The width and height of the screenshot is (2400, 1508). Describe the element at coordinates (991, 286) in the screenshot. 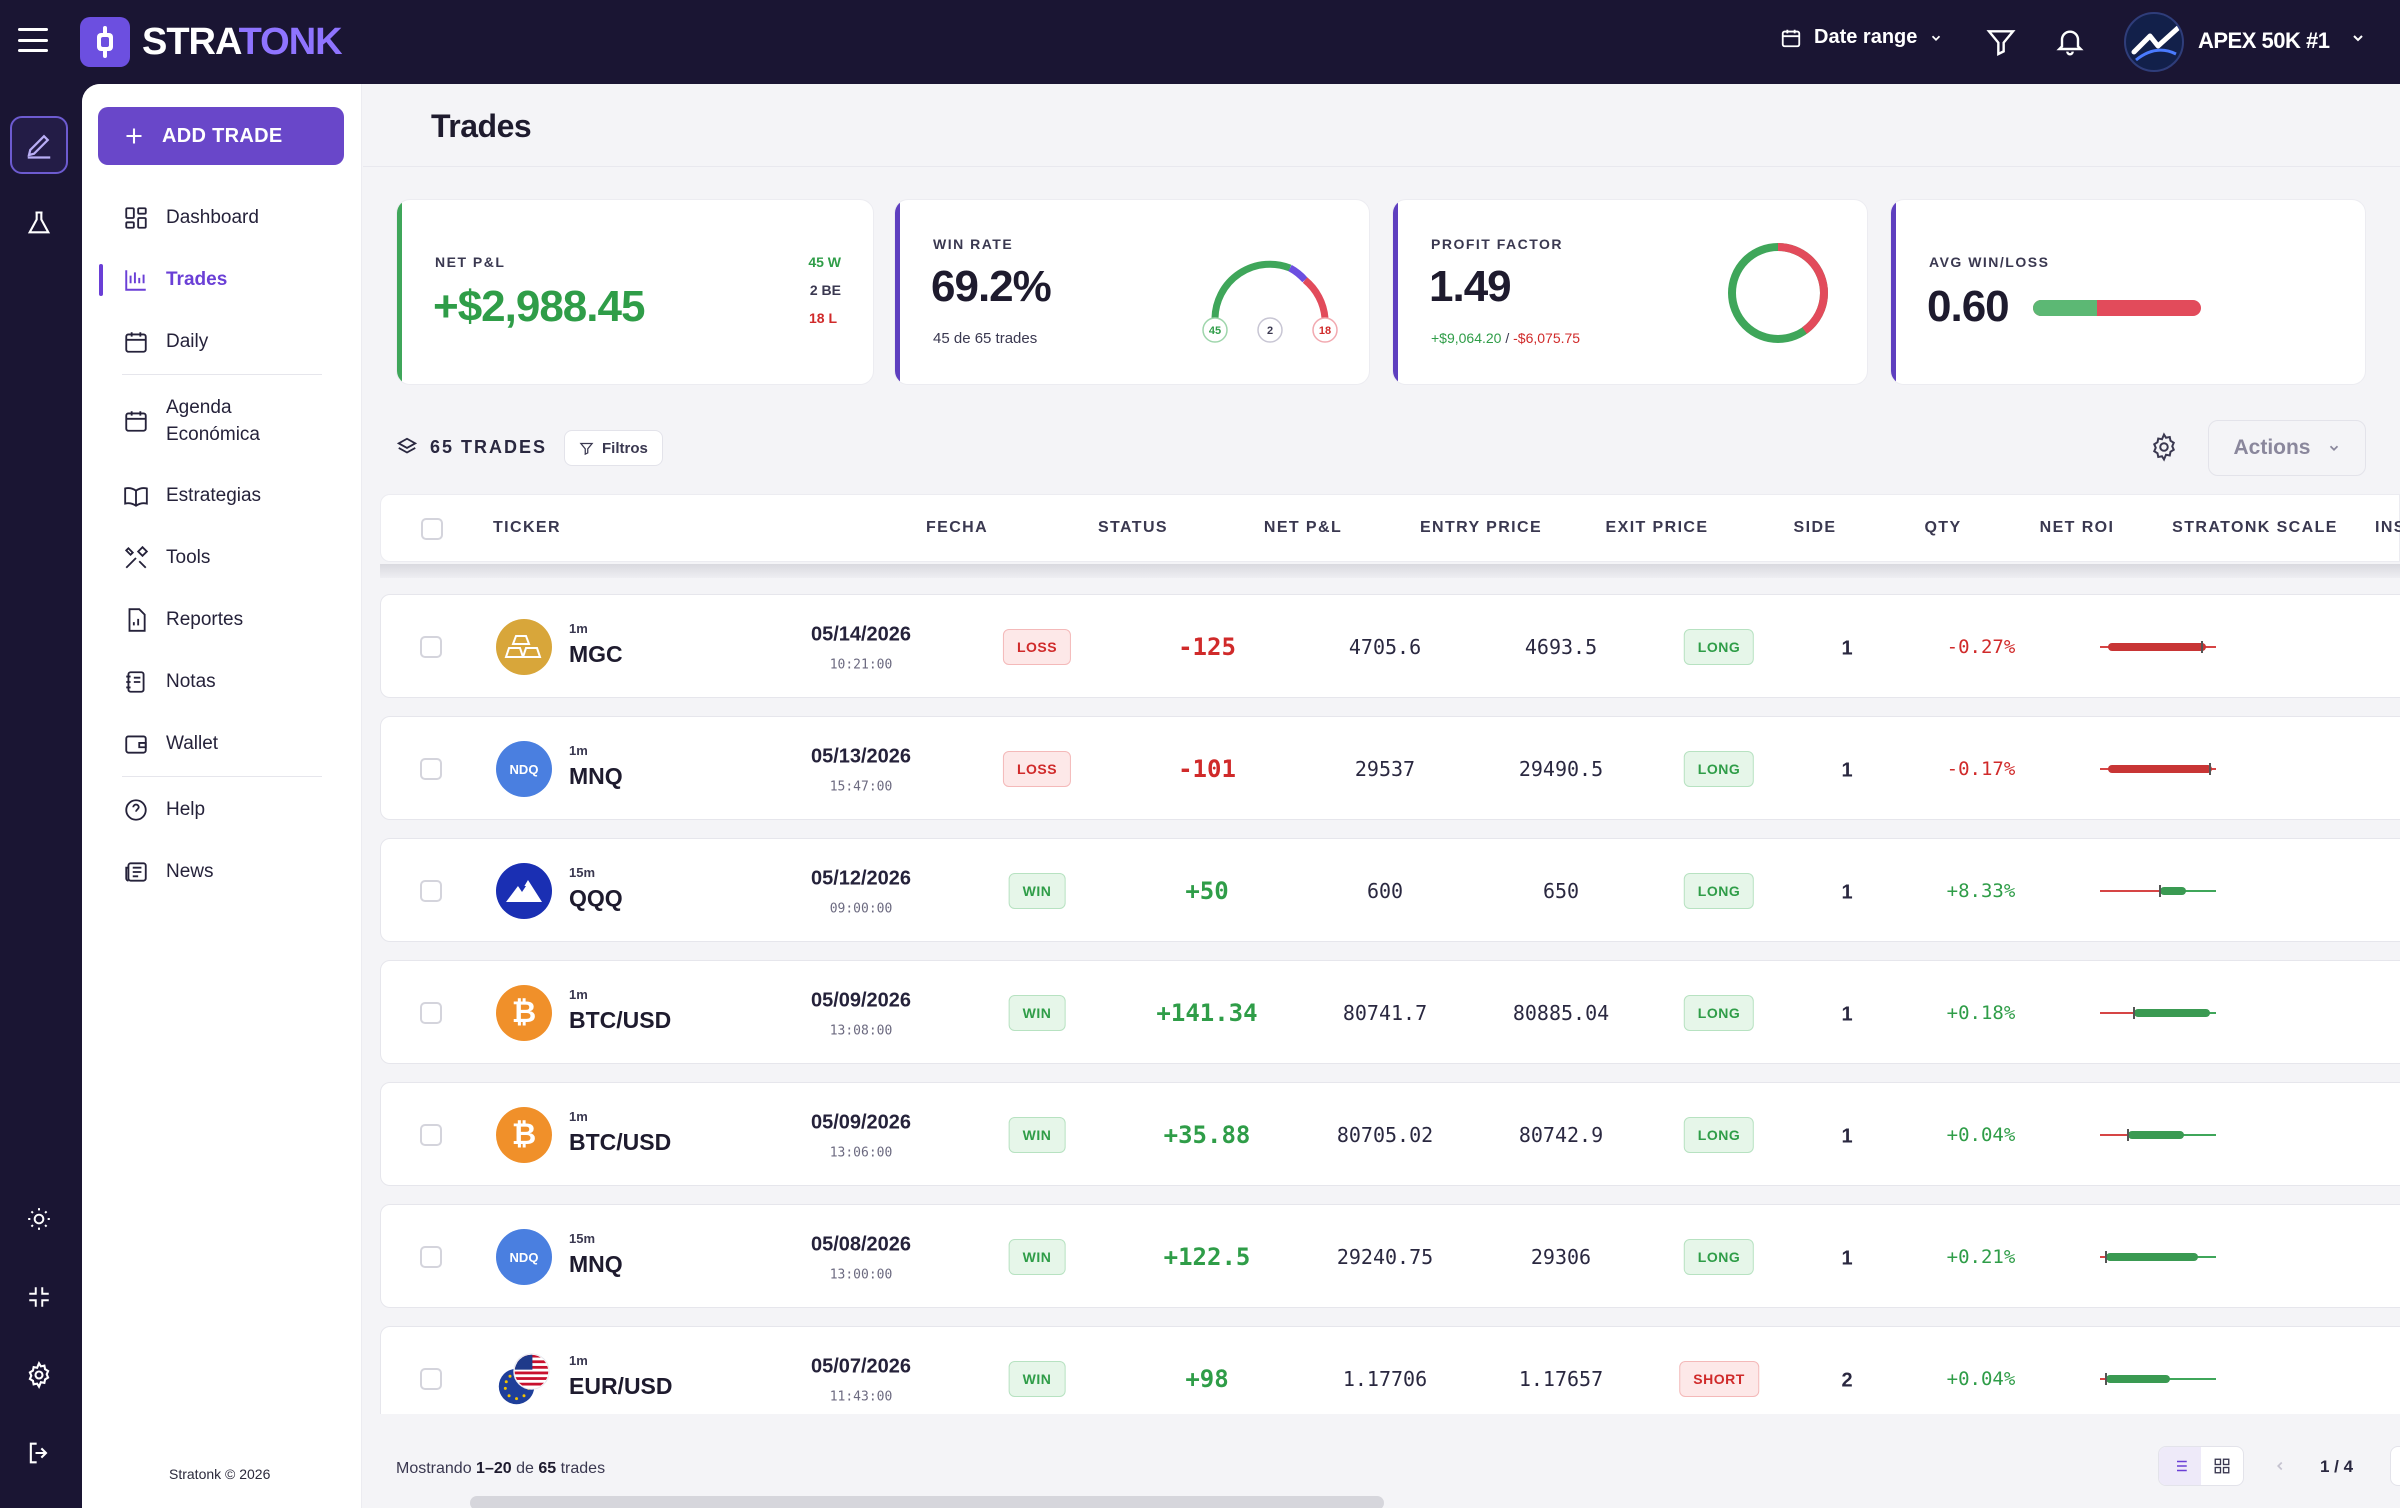

I see `win-rate-value: 69.2%` at that location.